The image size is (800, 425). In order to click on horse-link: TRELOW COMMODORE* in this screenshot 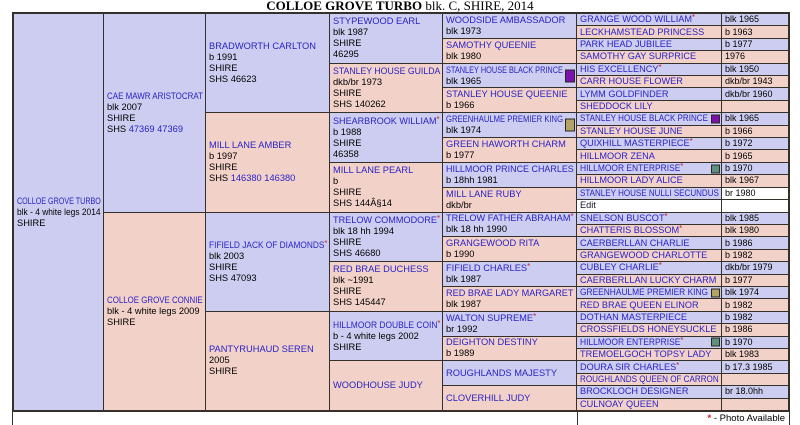, I will do `click(387, 219)`.